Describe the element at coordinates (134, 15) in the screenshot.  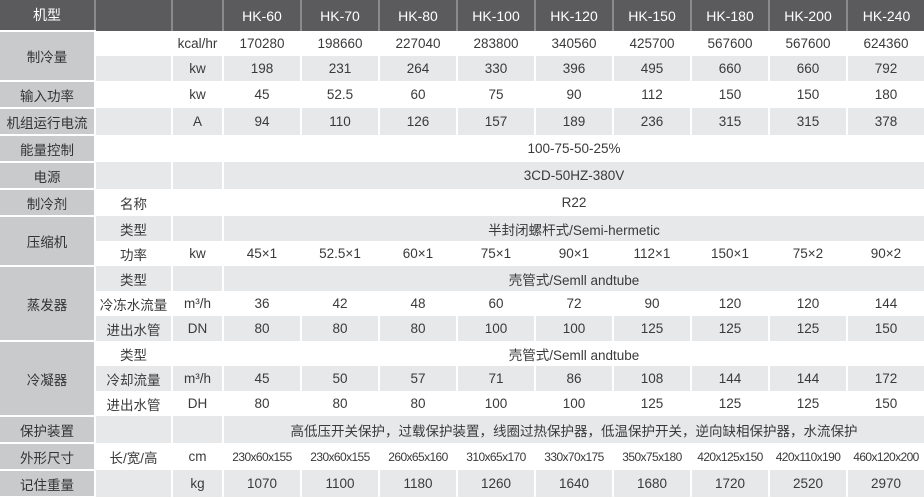
I see `header-blank` at that location.